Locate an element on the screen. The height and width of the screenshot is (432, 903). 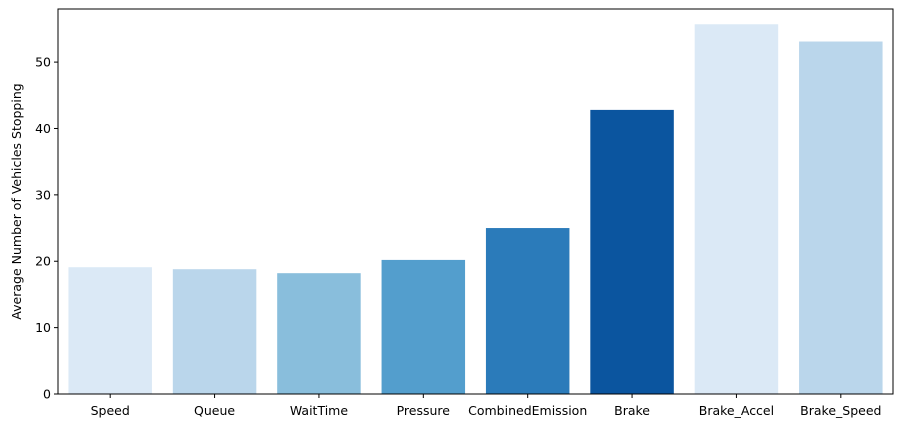
x-tick-label: Brake_Accel is located at coordinates (736, 410).